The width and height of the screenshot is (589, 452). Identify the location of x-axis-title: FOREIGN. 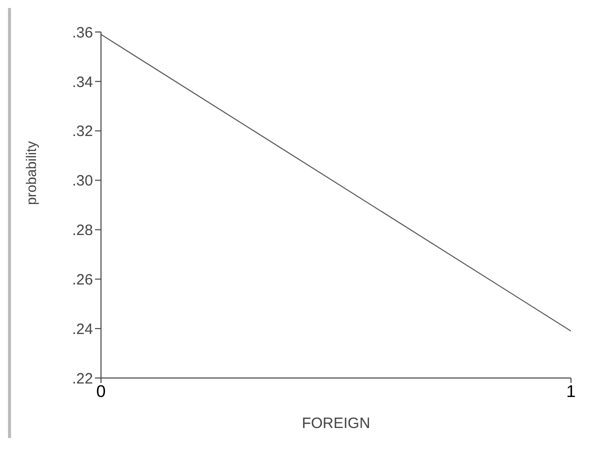
(336, 423).